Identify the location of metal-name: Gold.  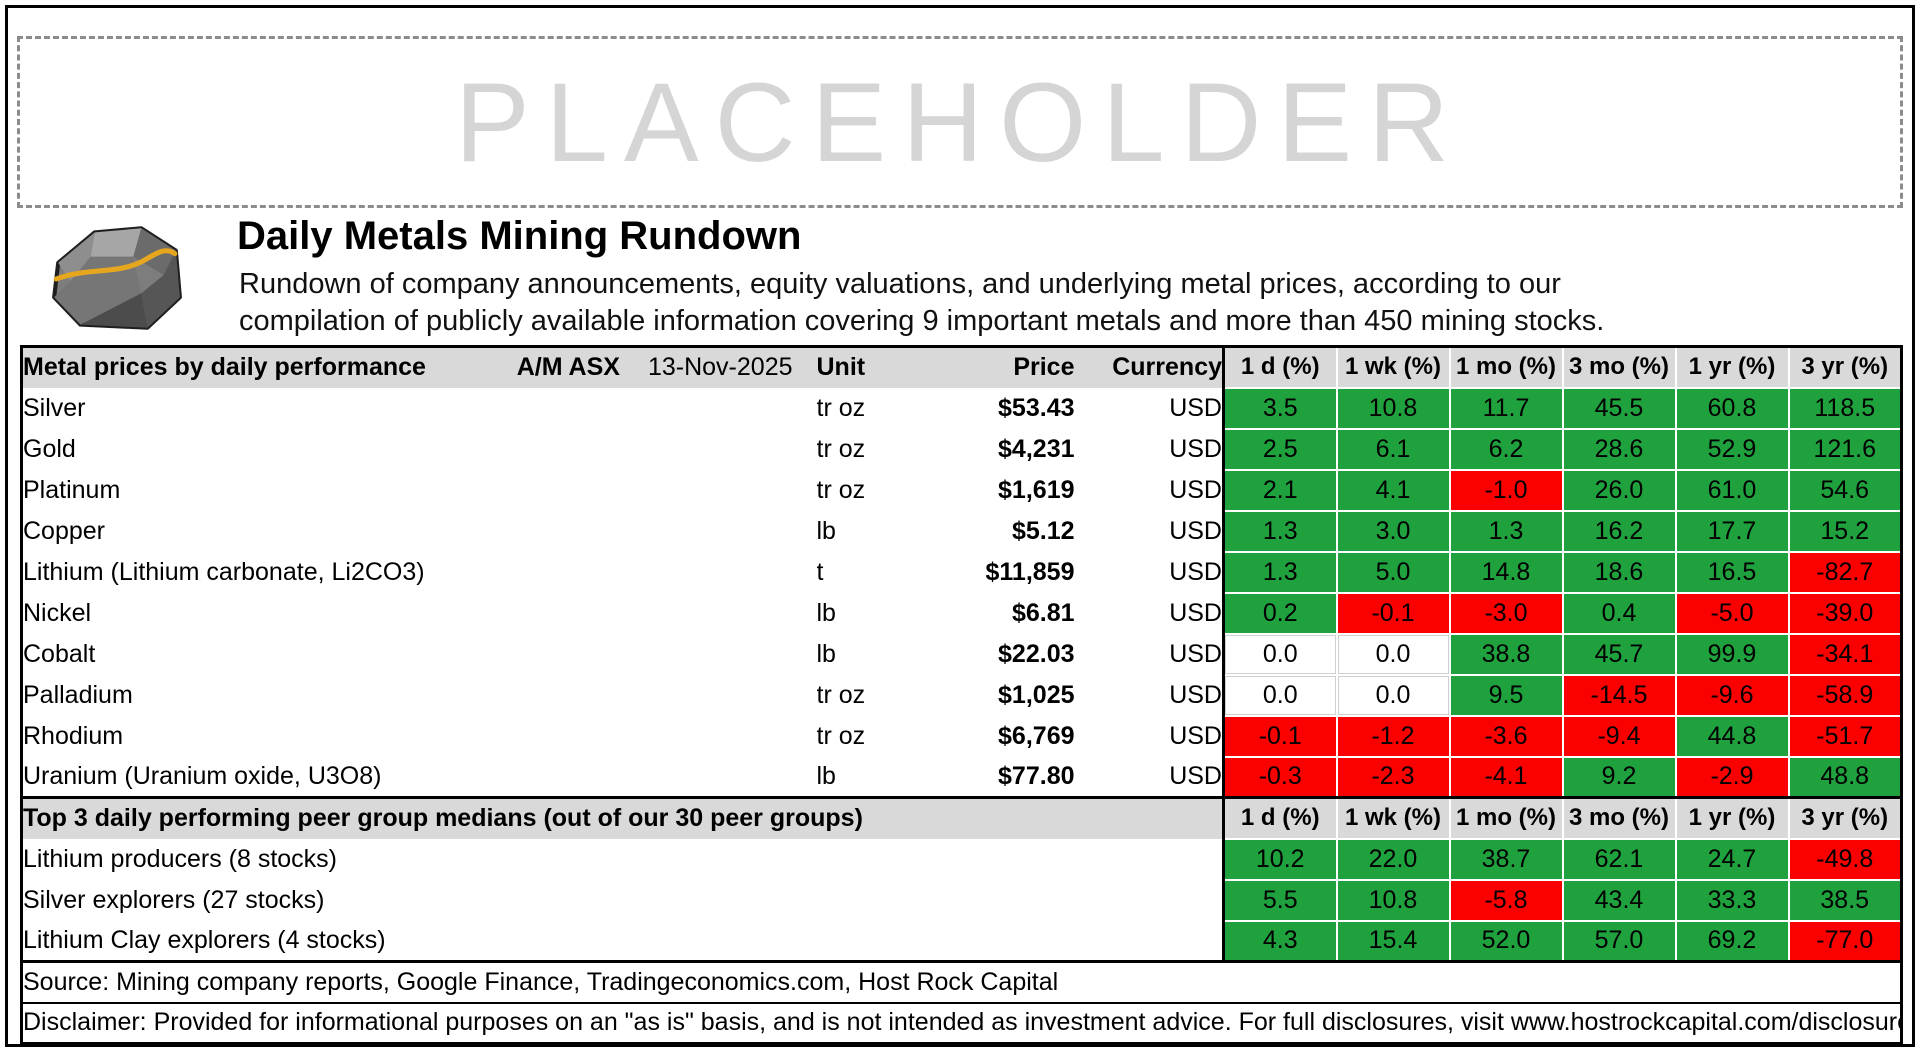
(49, 448).